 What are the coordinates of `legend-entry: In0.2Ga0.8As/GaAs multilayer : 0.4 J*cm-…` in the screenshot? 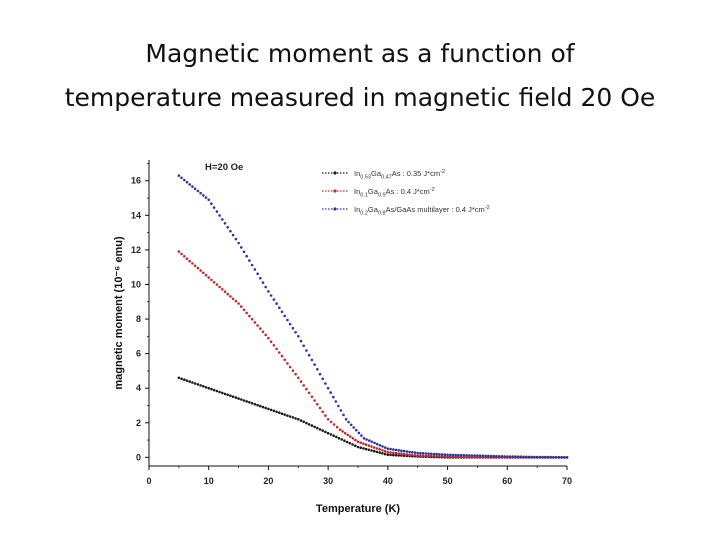 It's located at (422, 211).